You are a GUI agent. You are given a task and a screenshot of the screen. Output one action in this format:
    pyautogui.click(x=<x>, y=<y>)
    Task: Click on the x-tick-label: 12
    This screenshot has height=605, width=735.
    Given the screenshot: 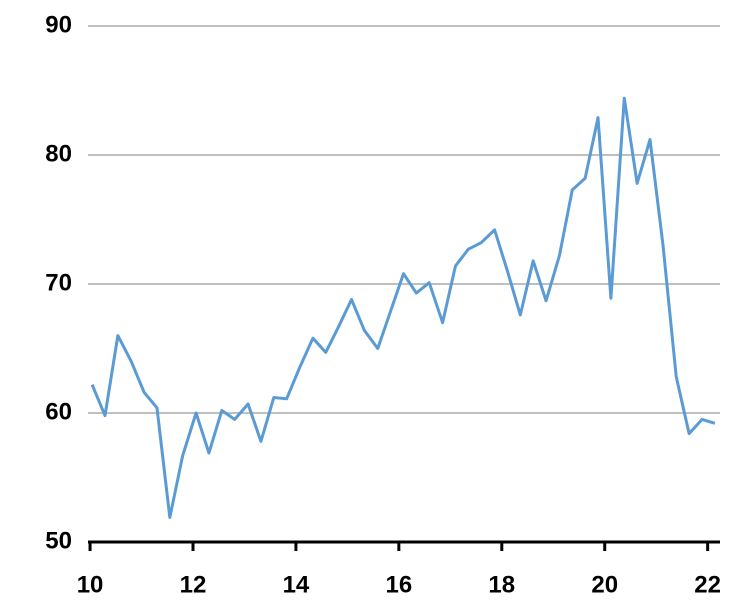 What is the action you would take?
    pyautogui.click(x=193, y=584)
    